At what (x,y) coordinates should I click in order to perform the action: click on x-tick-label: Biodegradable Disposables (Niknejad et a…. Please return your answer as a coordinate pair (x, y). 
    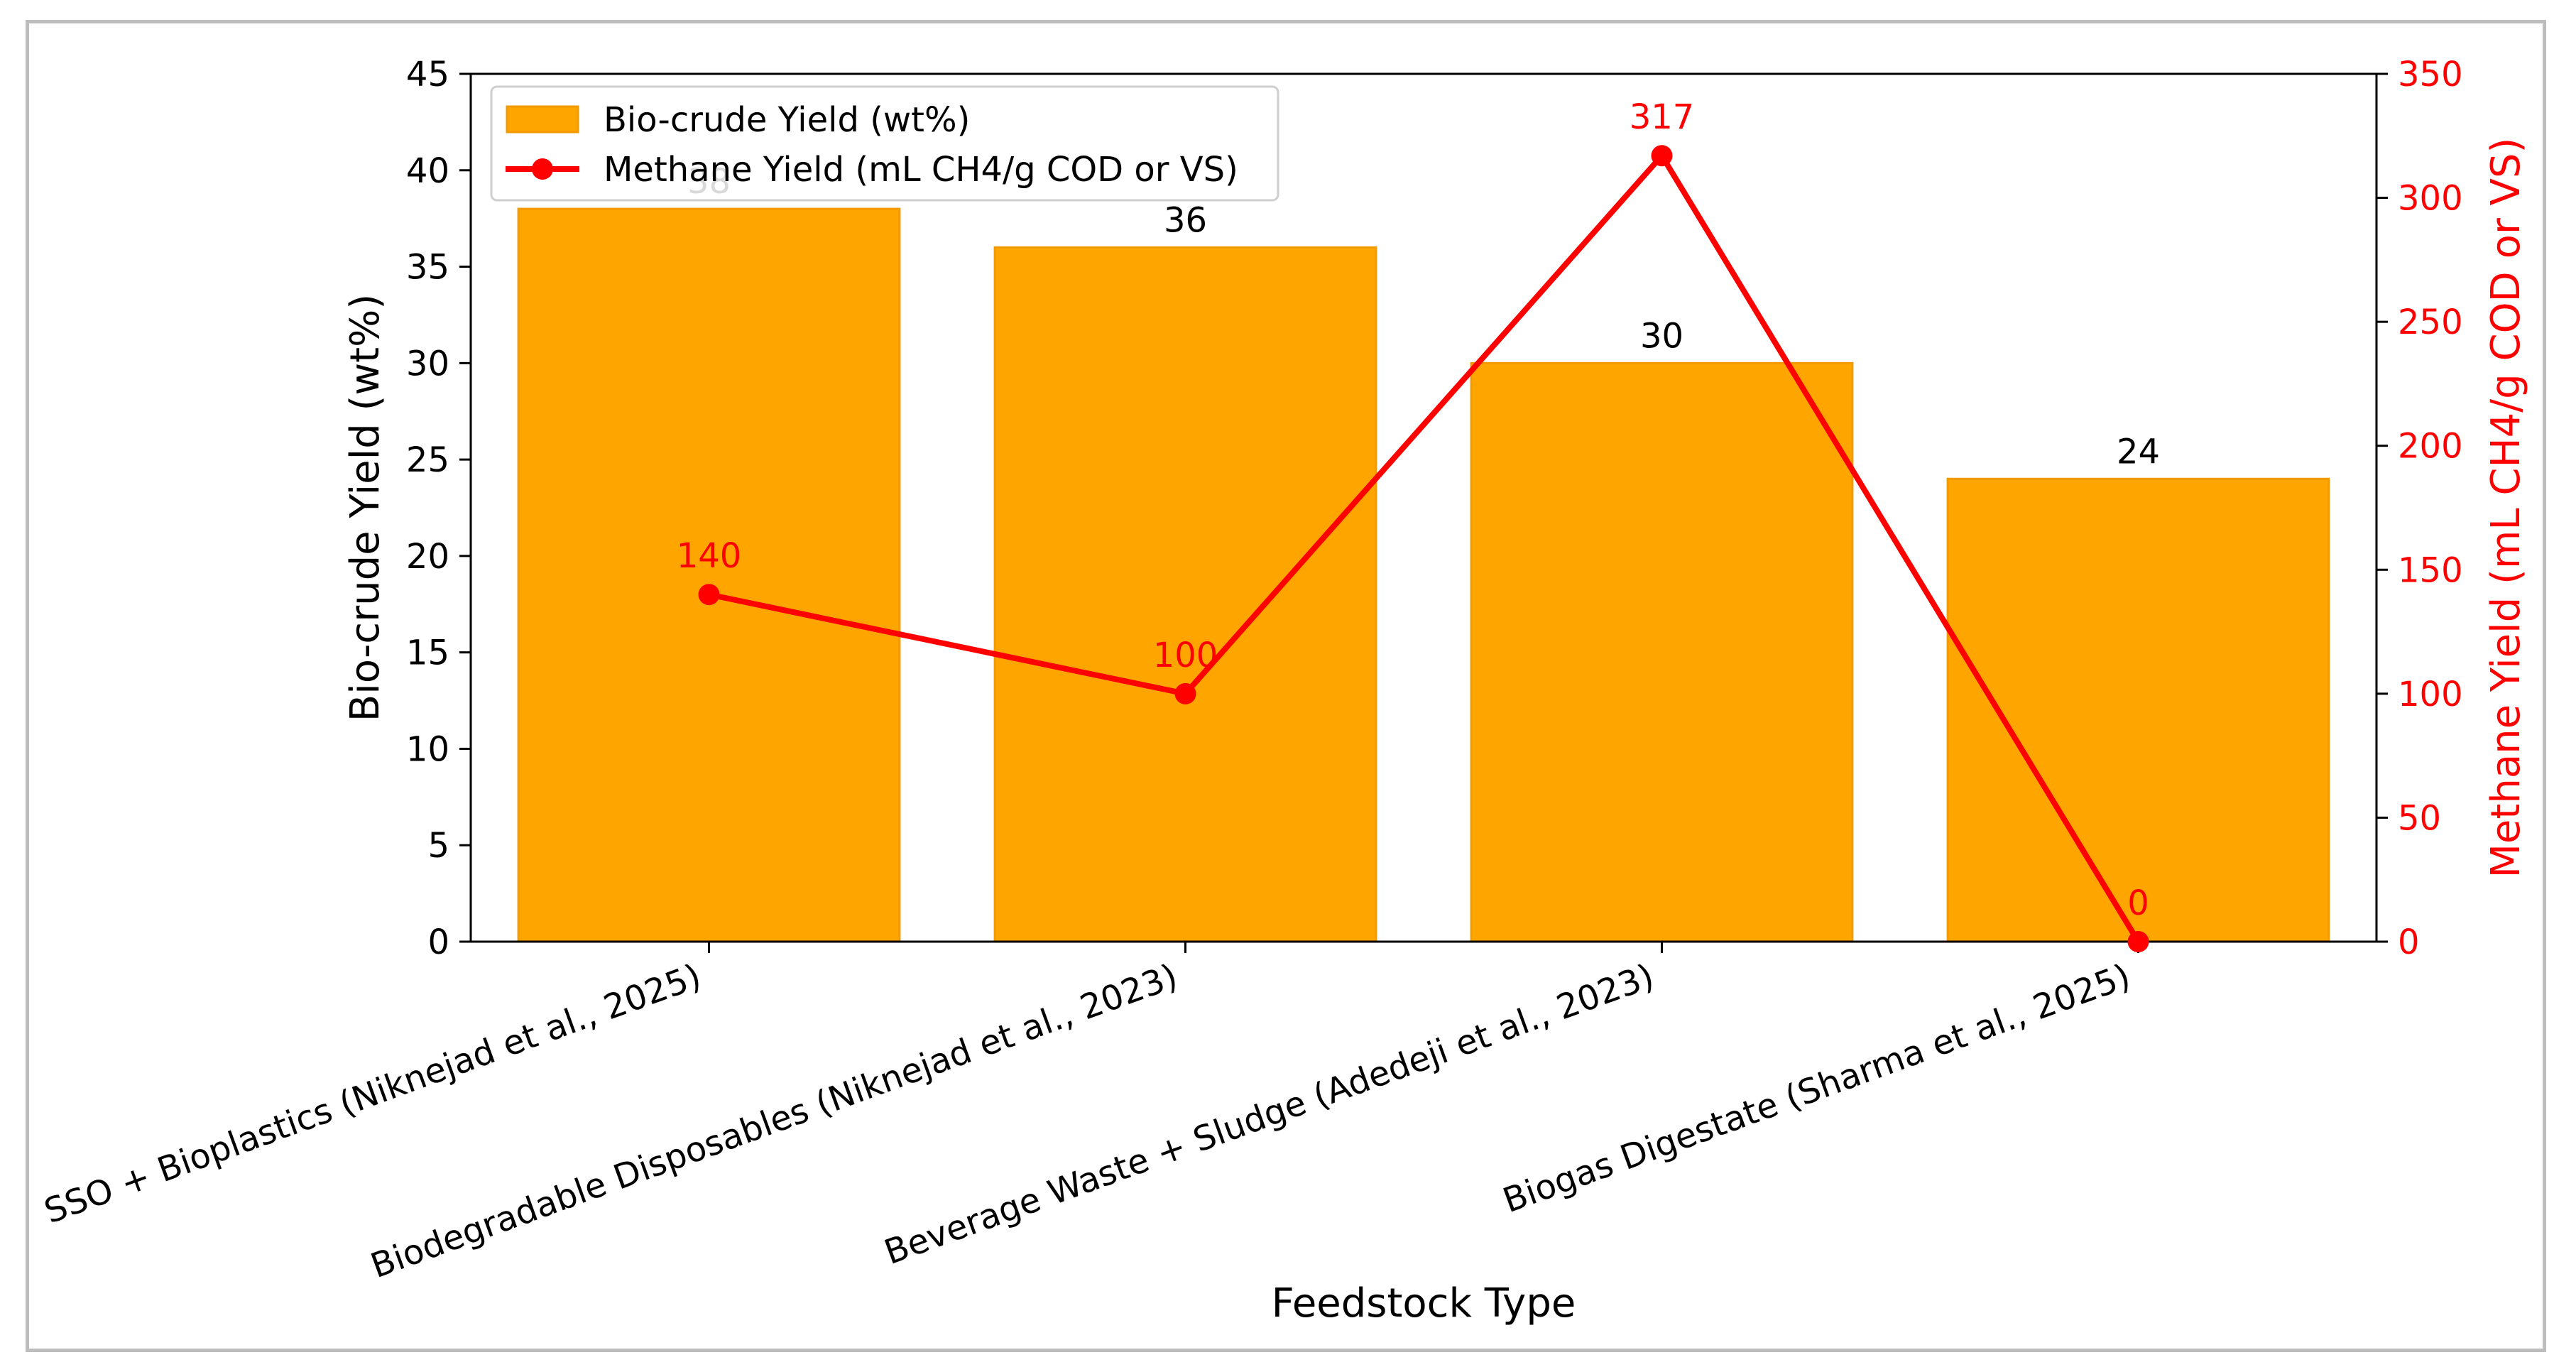
    Looking at the image, I should click on (774, 1121).